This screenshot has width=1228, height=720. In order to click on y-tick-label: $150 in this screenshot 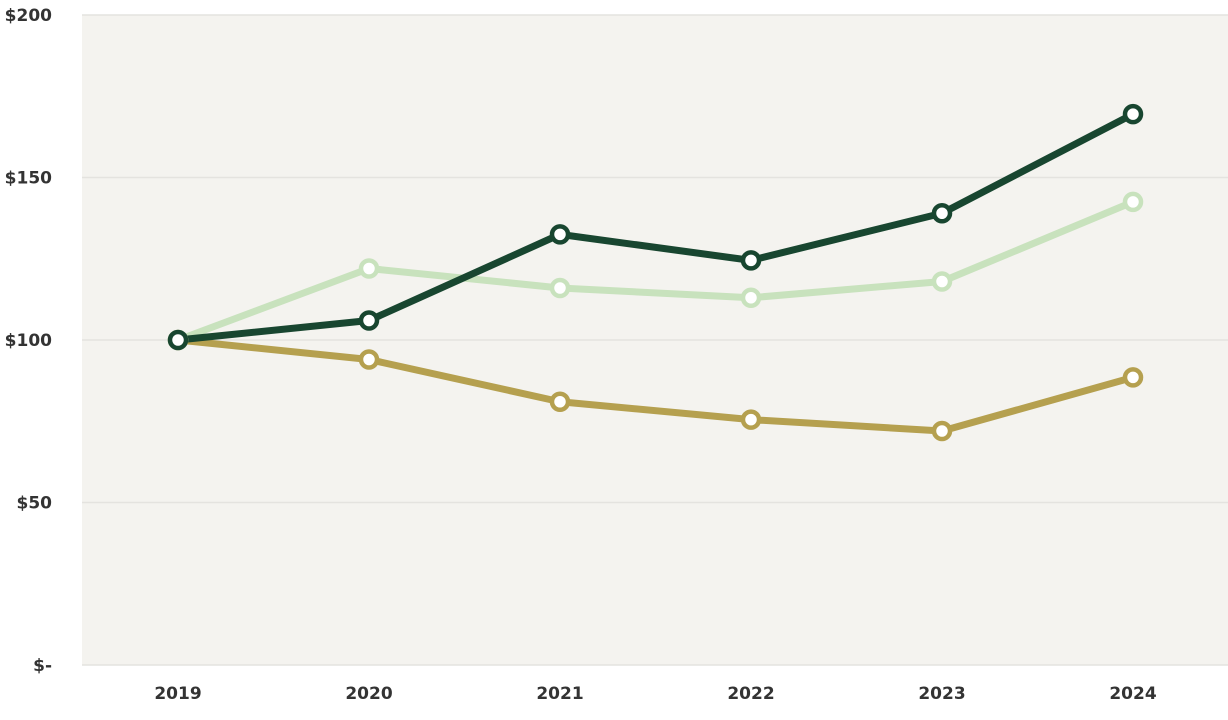, I will do `click(28, 179)`.